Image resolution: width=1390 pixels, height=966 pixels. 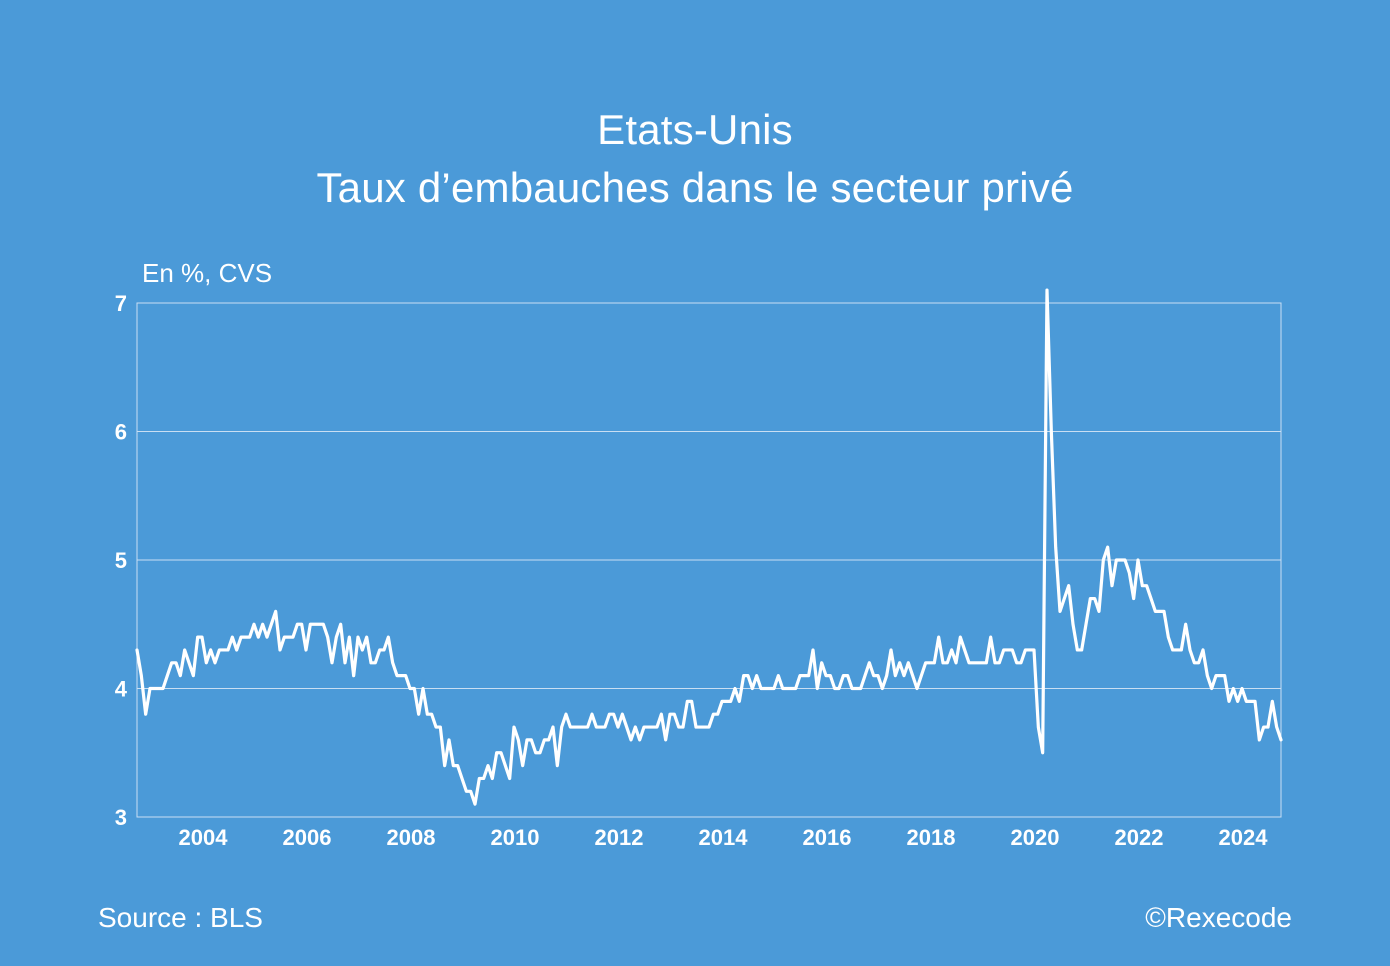 I want to click on x-tick-label-2024: 2024, so click(x=1244, y=837).